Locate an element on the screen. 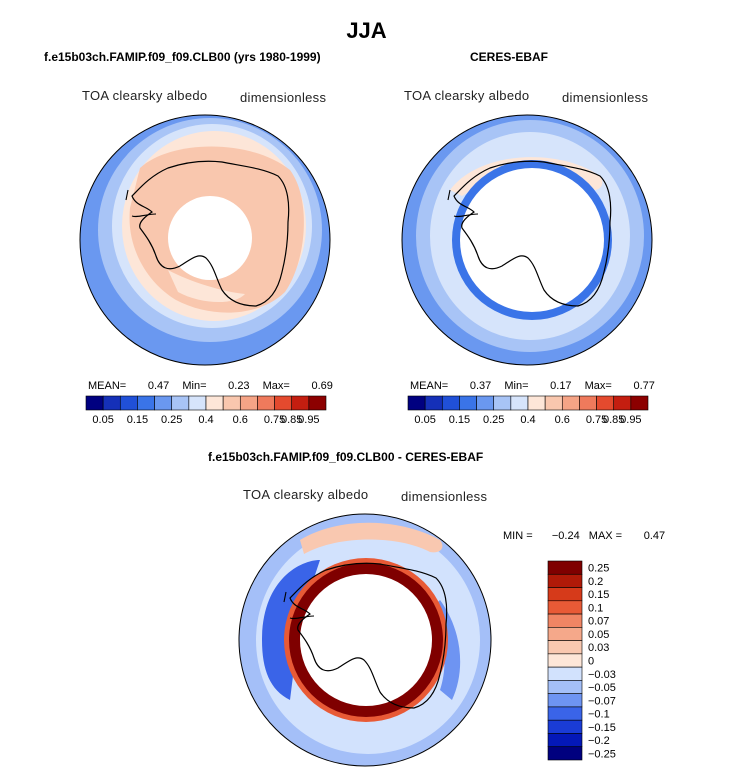  colorbar-1-label-5: 0.75 is located at coordinates (596, 420).